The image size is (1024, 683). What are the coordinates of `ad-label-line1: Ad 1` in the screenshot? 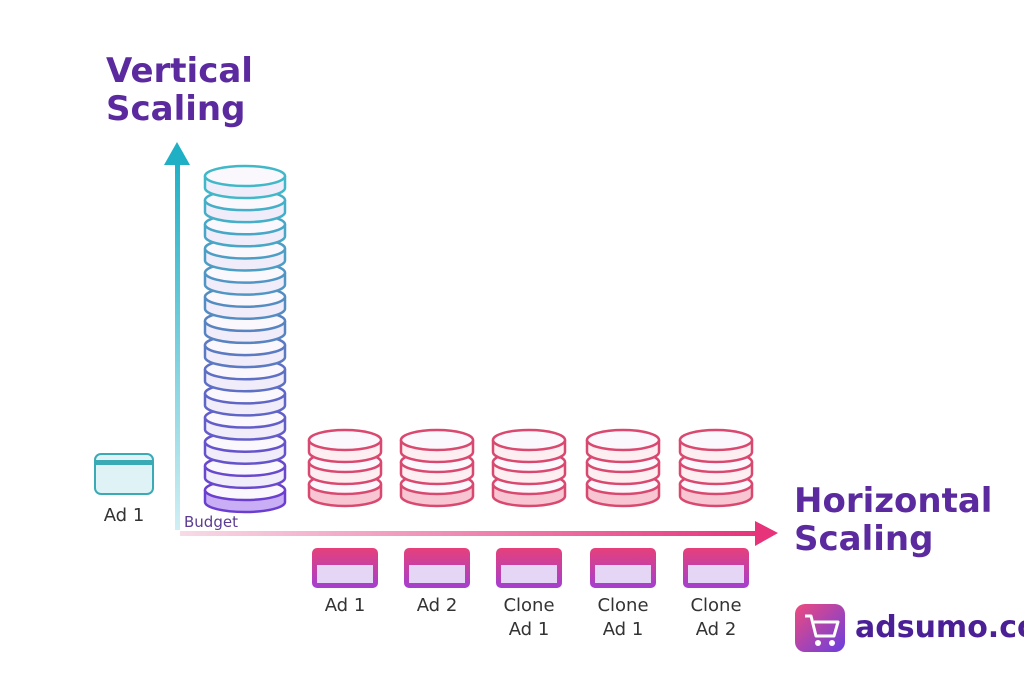 It's located at (345, 605).